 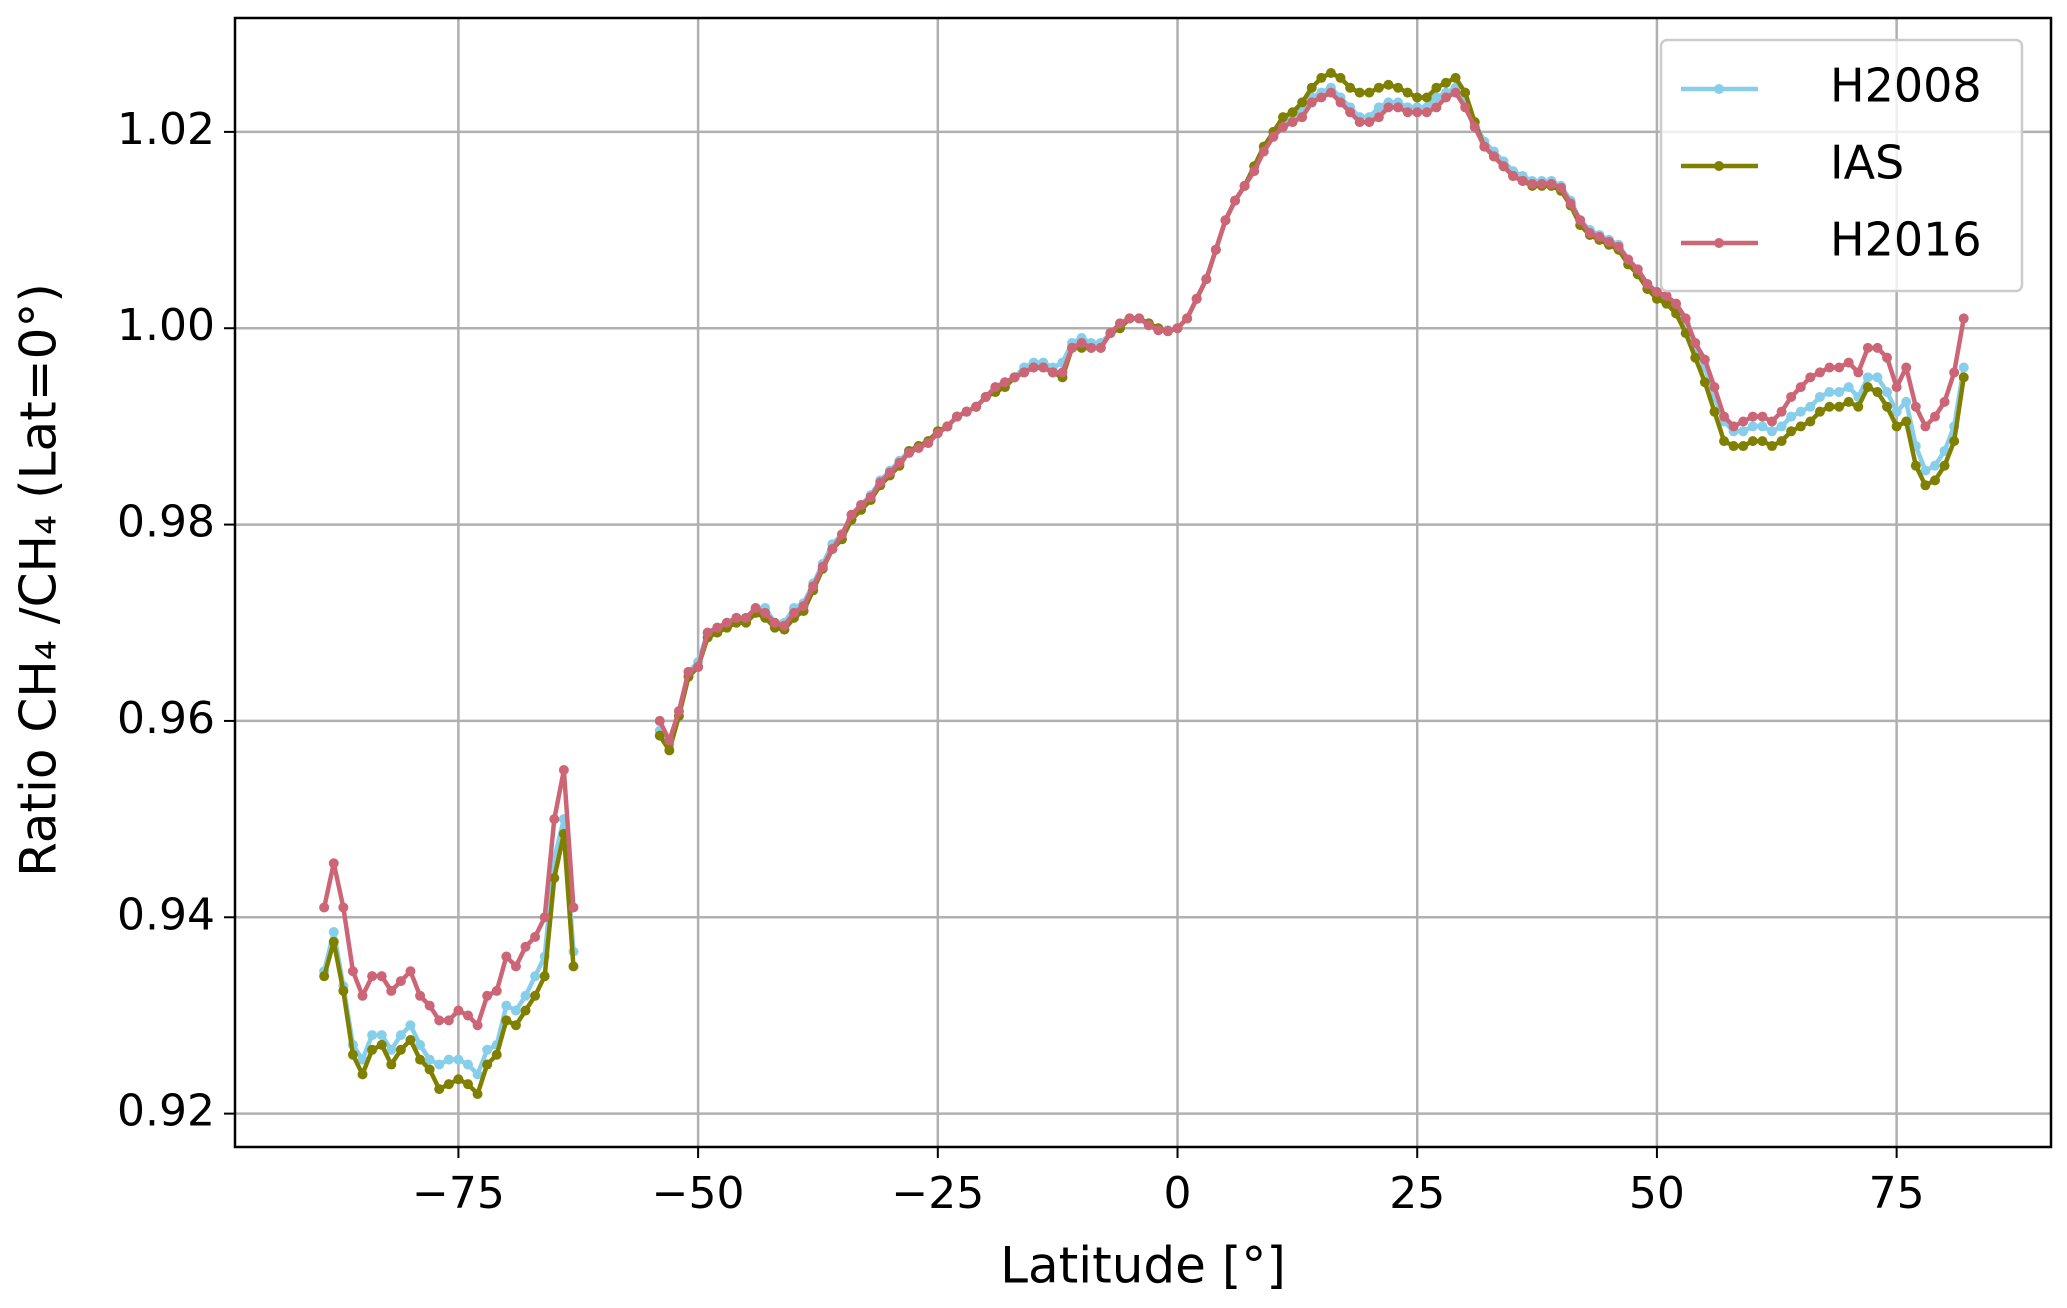 What do you see at coordinates (458, 1193) in the screenshot?
I see `x-tick-label: −75` at bounding box center [458, 1193].